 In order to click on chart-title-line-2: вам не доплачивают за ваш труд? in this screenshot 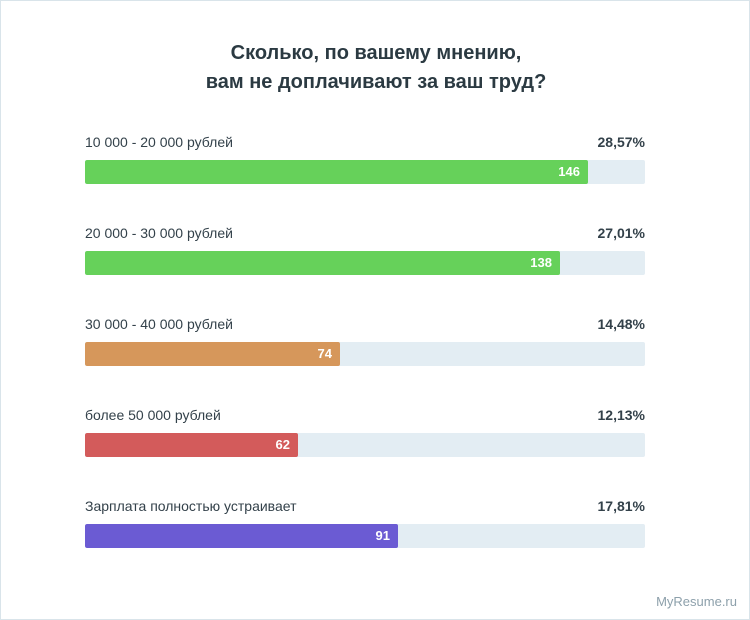, I will do `click(376, 82)`.